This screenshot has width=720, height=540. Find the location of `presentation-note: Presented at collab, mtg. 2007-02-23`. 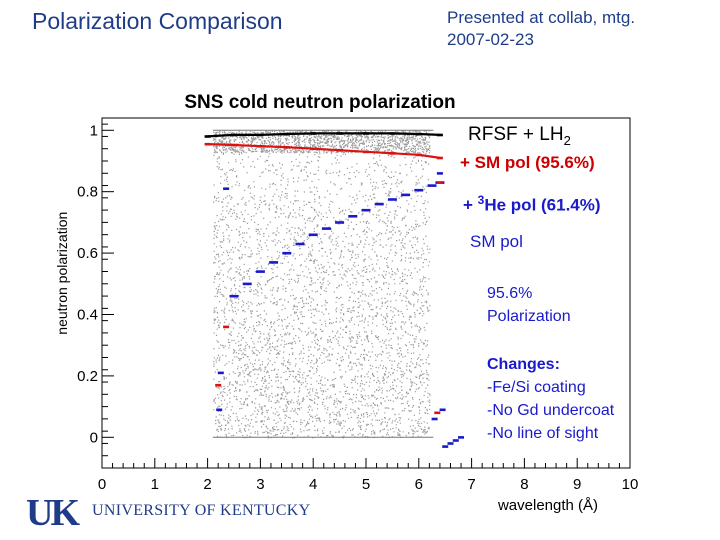

presentation-note: Presented at collab, mtg. 2007-02-23 is located at coordinates (541, 29).